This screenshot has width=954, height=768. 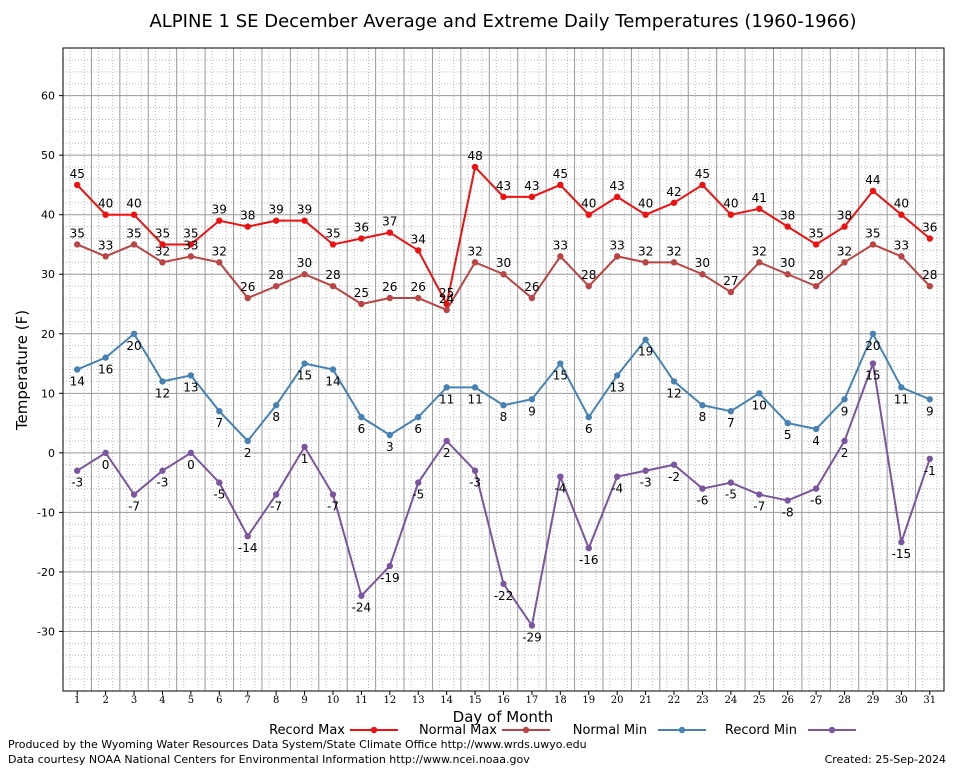 I want to click on x-tick-label: 30, so click(x=901, y=700).